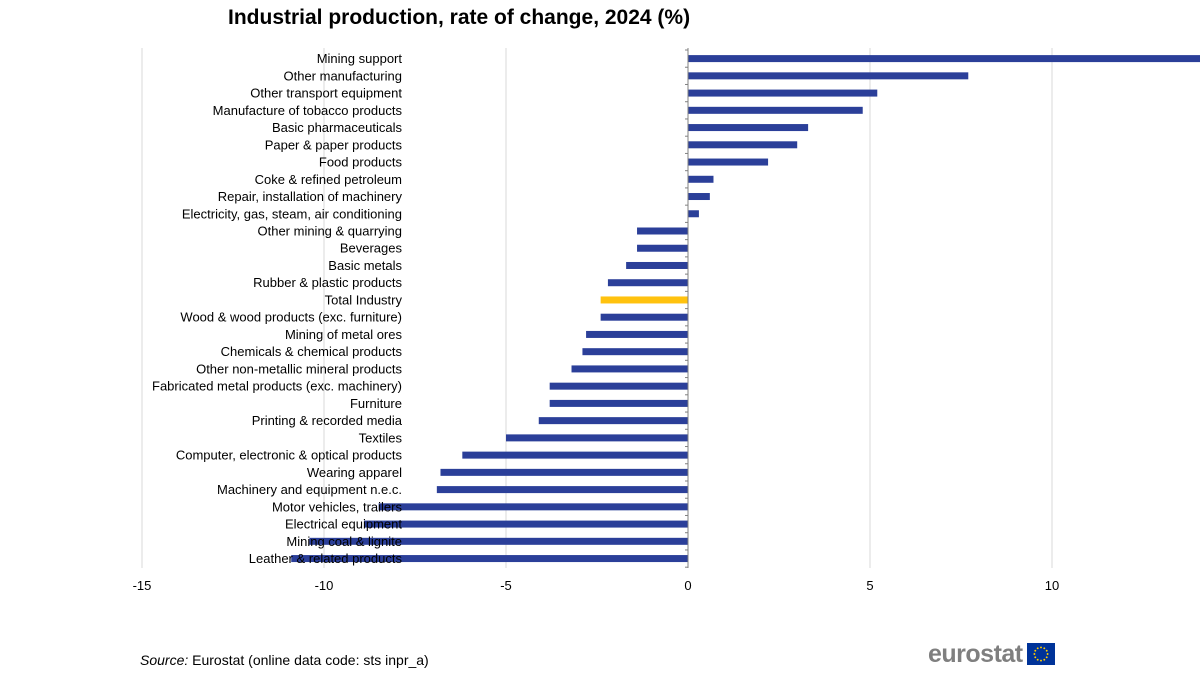 The image size is (1200, 675). What do you see at coordinates (142, 585) in the screenshot?
I see `x-tick-label: -15` at bounding box center [142, 585].